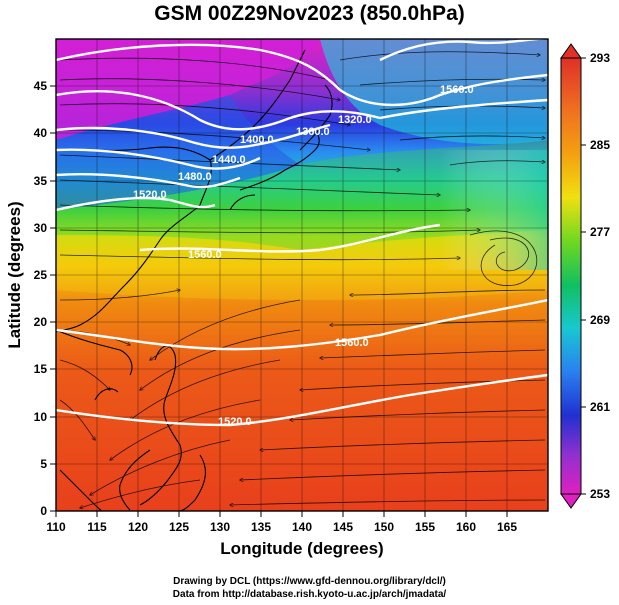 The height and width of the screenshot is (605, 619). I want to click on y-tick-label: 0, so click(43, 511).